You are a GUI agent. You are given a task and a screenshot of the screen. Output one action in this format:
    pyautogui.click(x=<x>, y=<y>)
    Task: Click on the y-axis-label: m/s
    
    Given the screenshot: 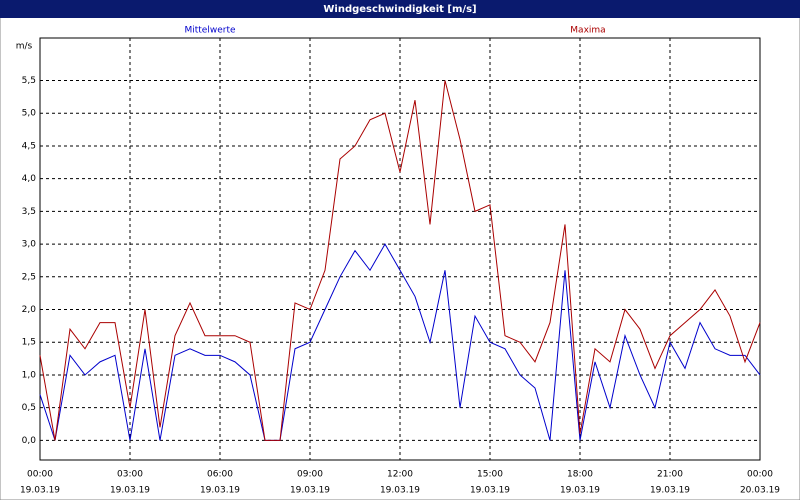 What is the action you would take?
    pyautogui.click(x=24, y=47)
    